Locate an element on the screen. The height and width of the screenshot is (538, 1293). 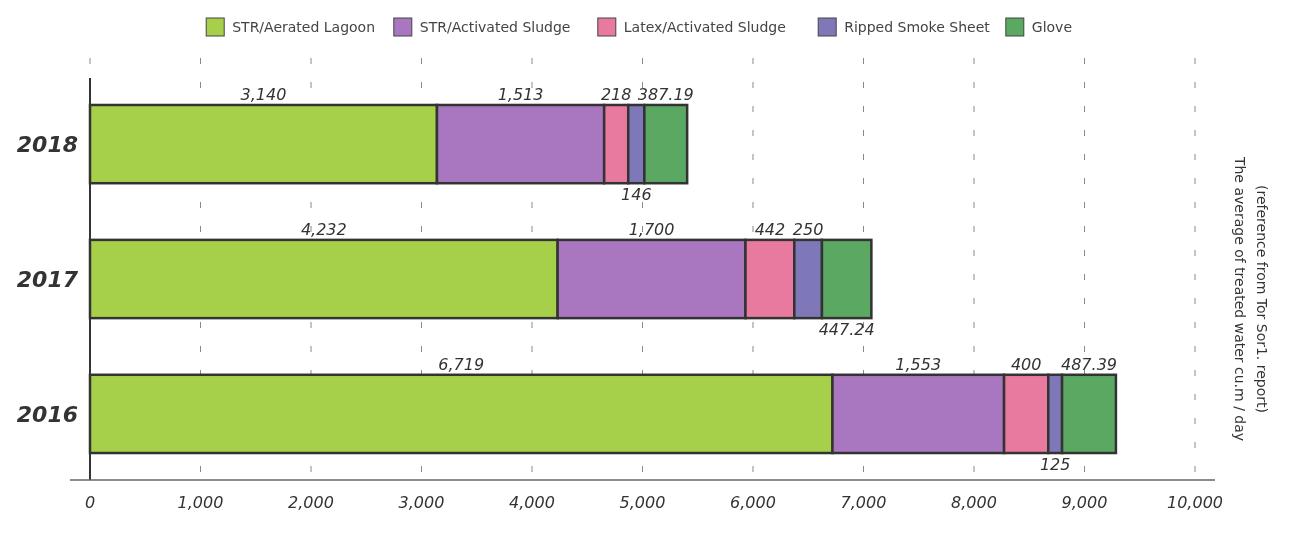
data-label: 1,553 is located at coordinates (918, 364).